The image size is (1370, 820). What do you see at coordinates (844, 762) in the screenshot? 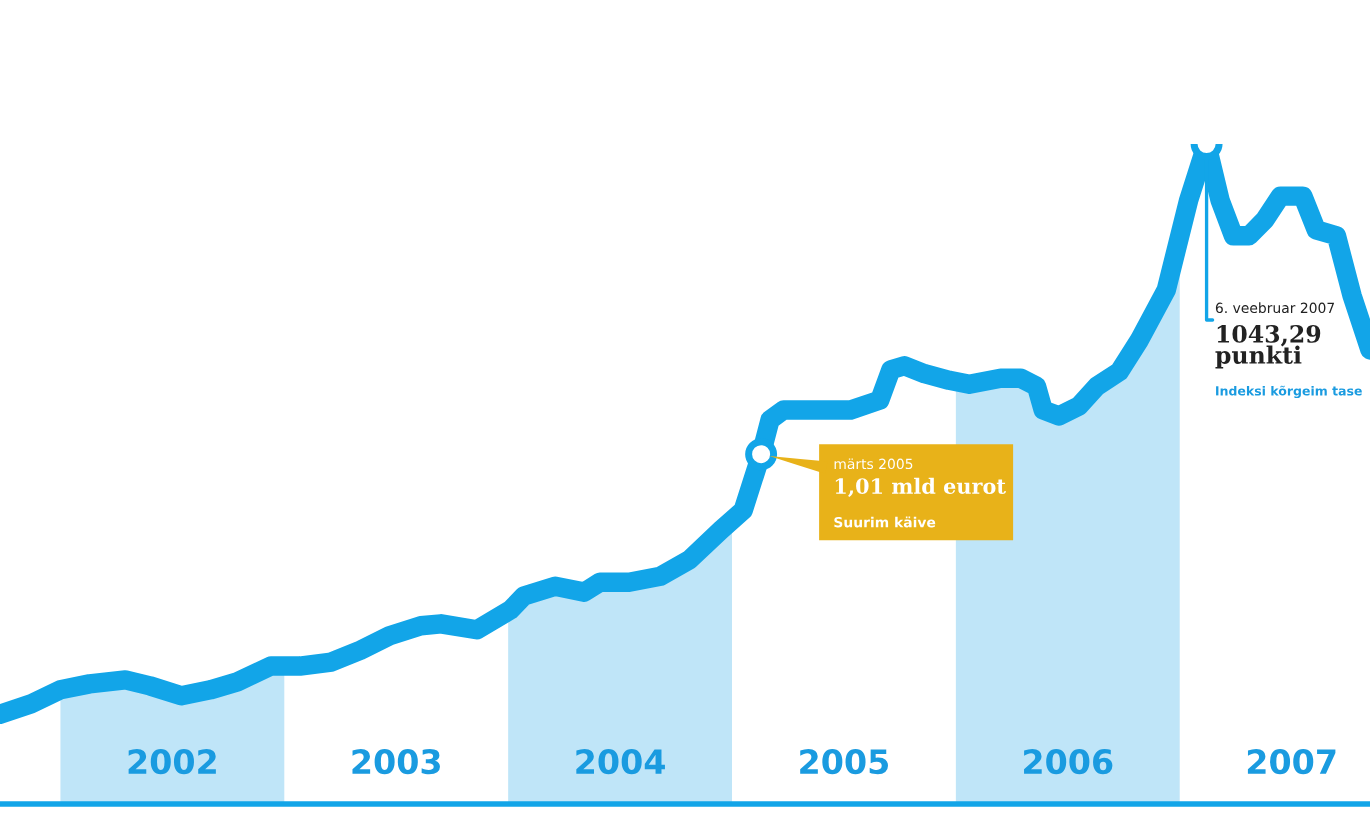
I see `x-tick-label: 2005` at bounding box center [844, 762].